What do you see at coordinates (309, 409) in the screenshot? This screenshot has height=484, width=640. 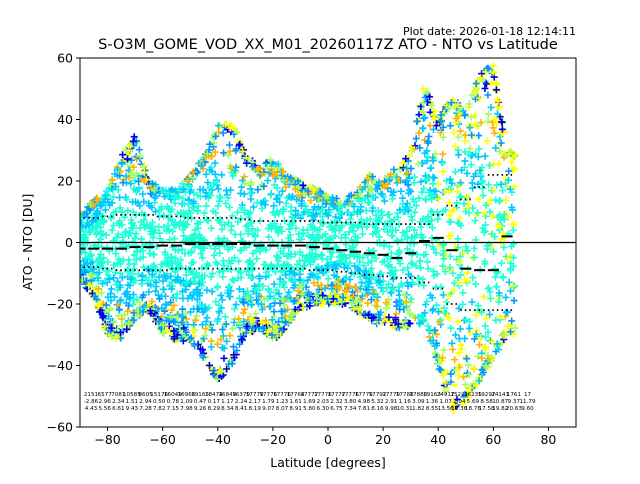 I see `stats-cell: 5.80` at bounding box center [309, 409].